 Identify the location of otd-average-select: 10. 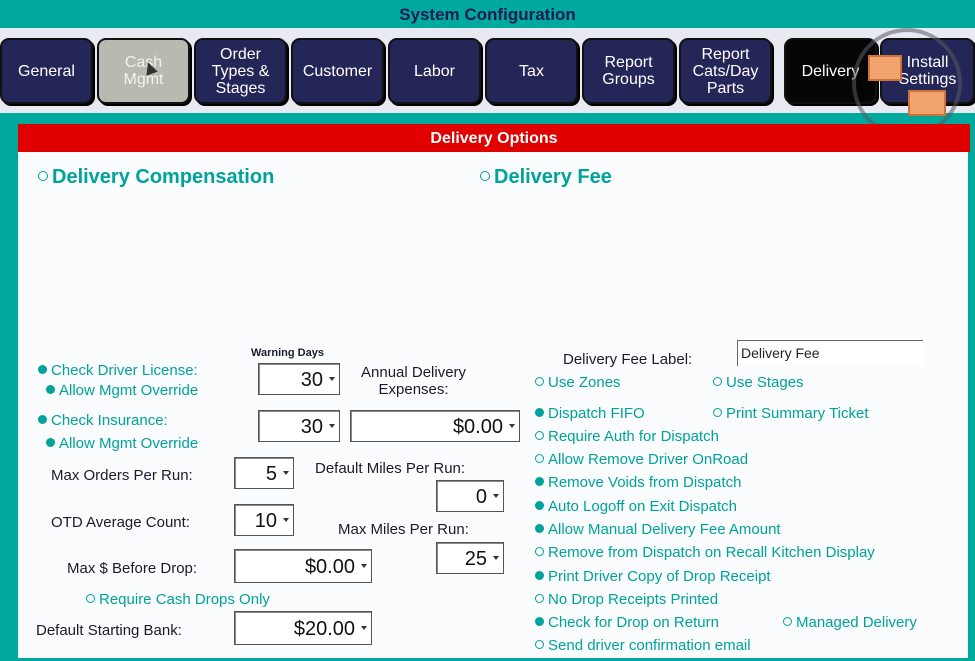
(264, 520).